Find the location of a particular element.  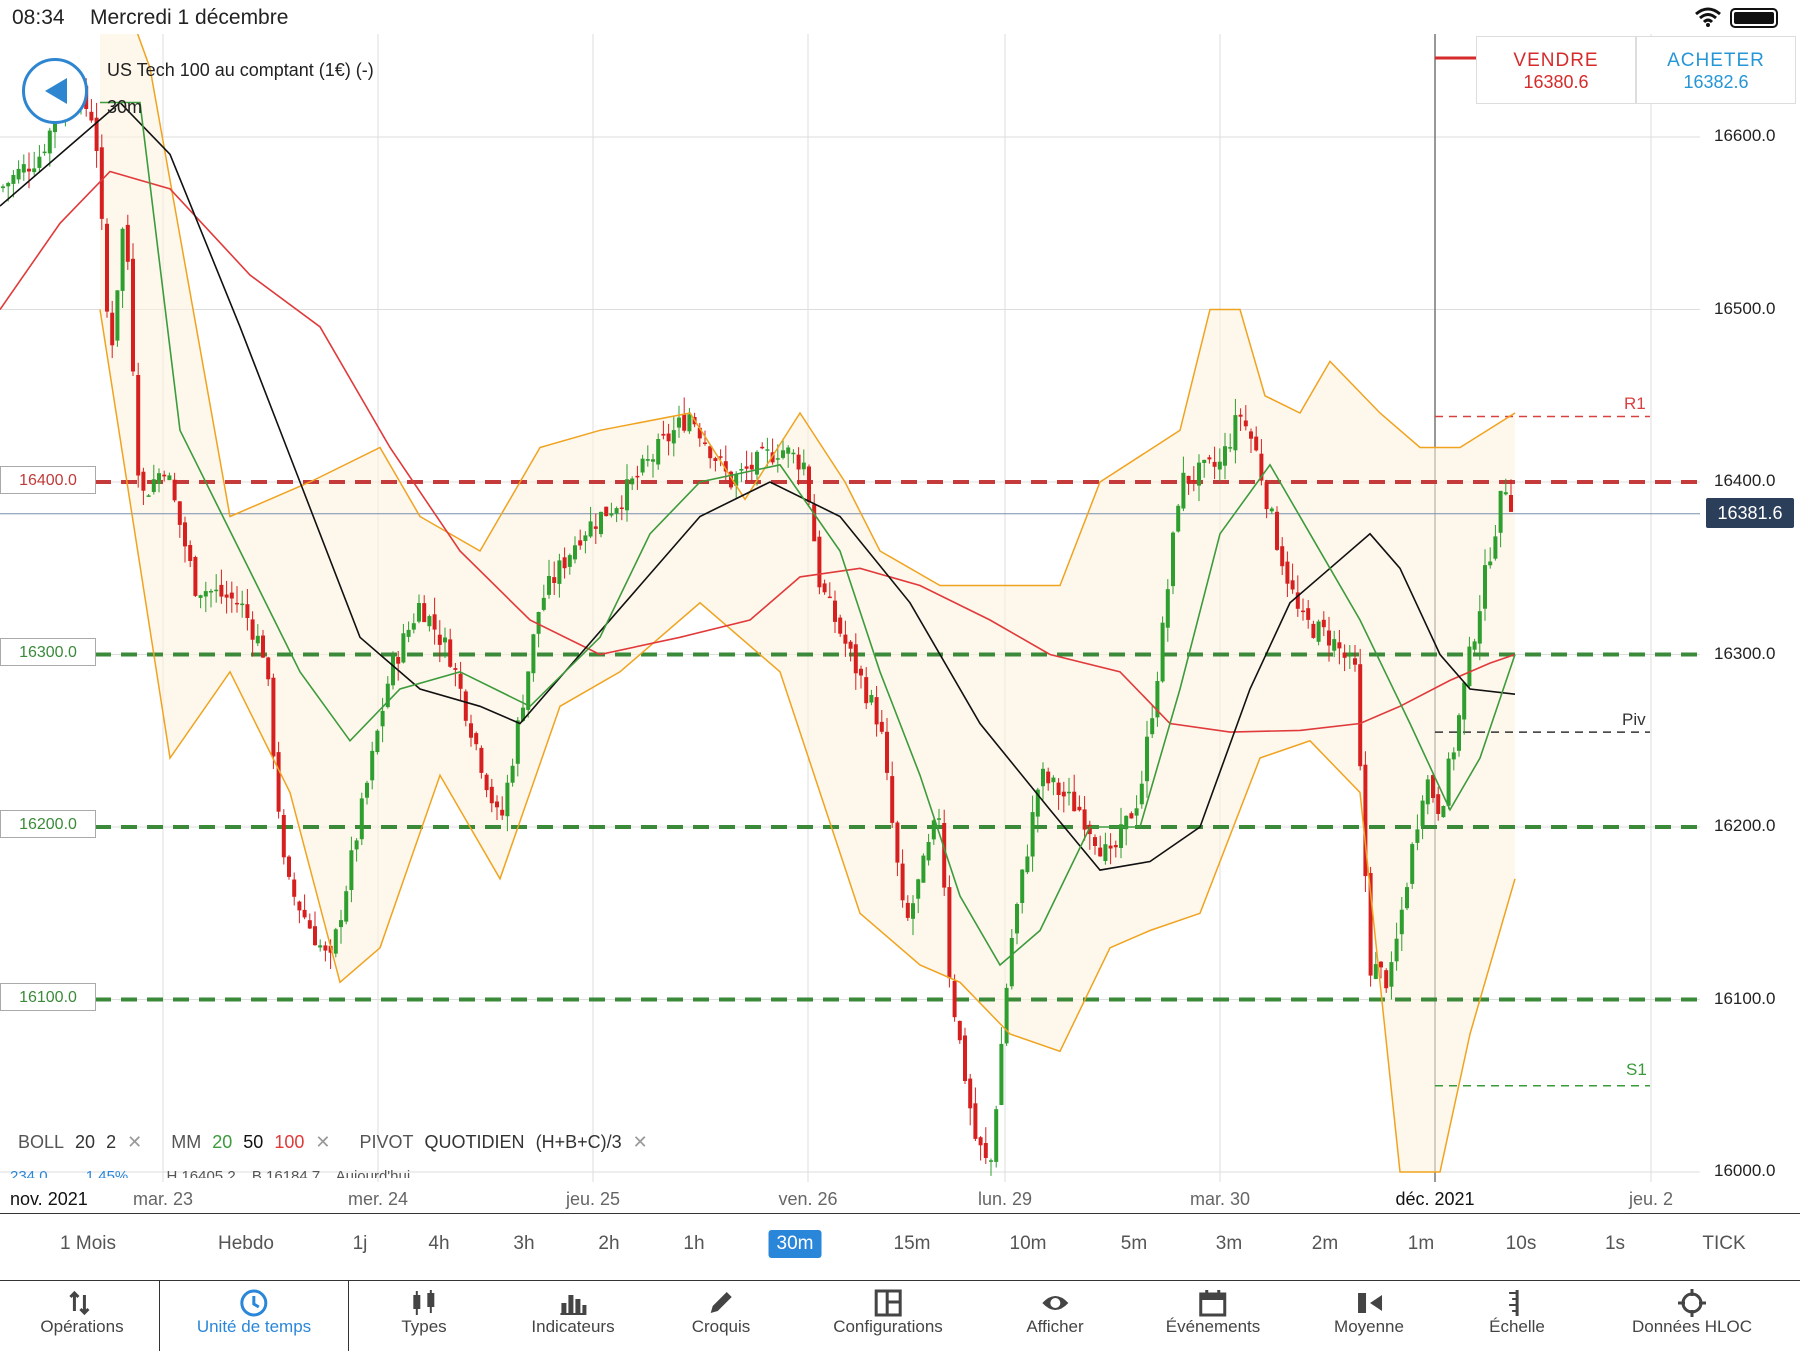

nav-separator is located at coordinates (348, 1316).